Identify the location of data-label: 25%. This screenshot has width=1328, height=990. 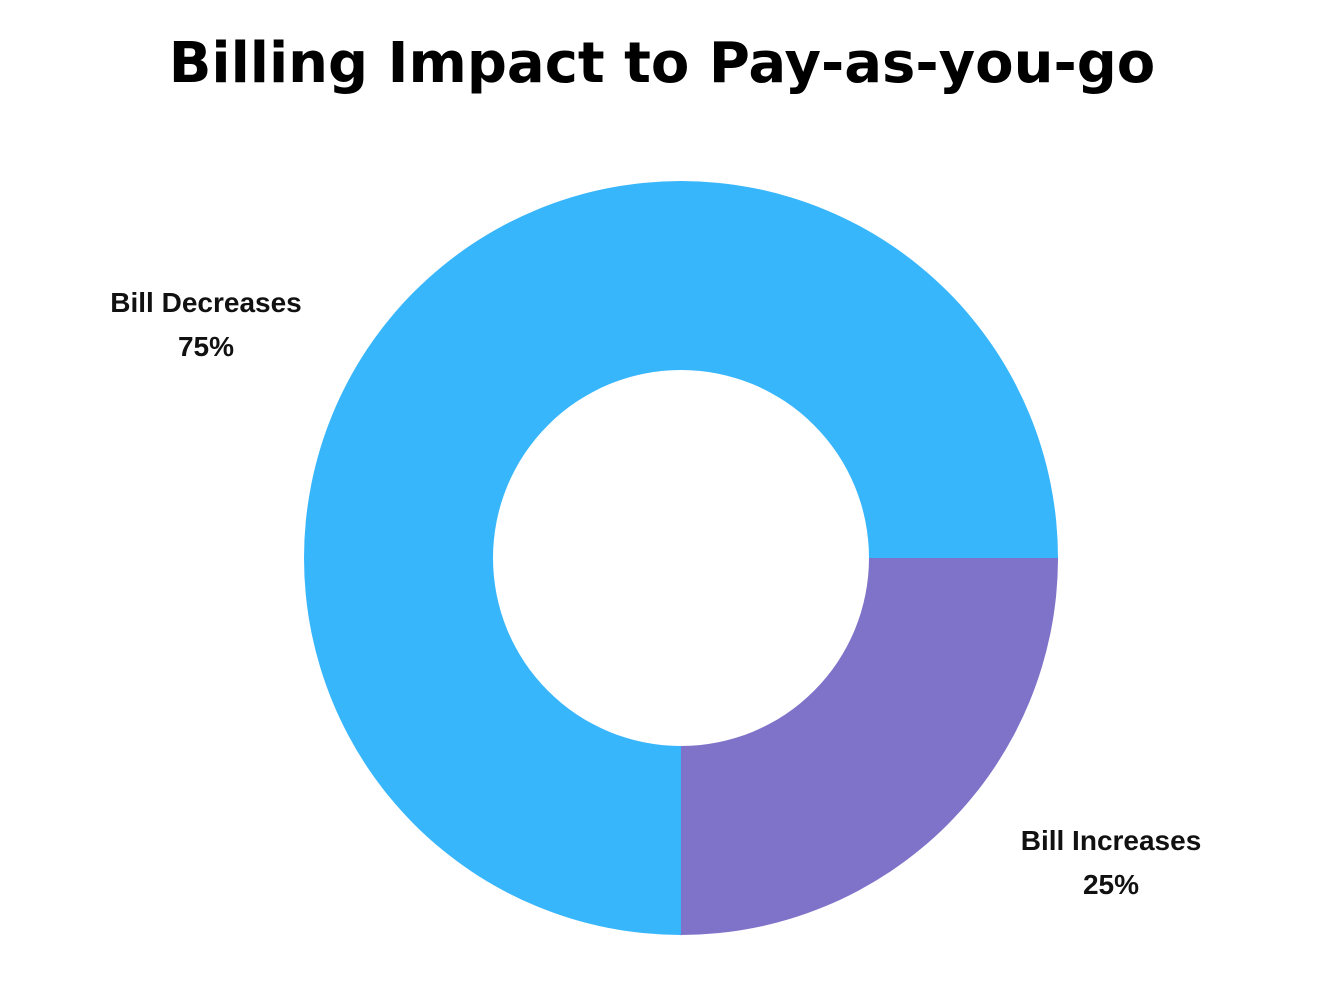
(1111, 884).